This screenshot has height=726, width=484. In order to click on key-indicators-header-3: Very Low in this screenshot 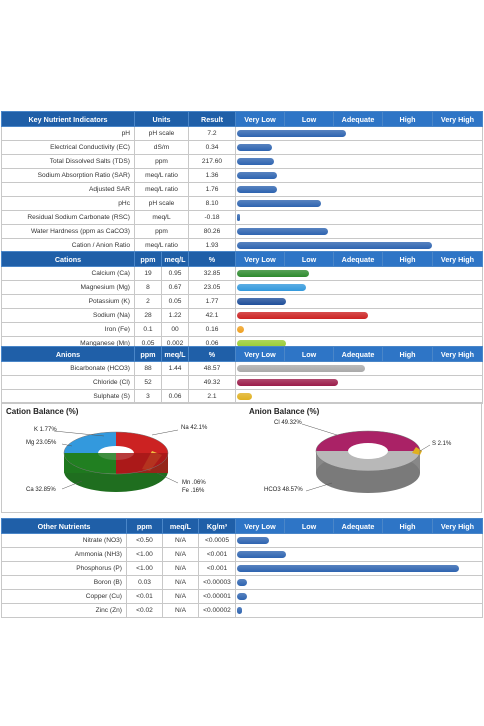, I will do `click(260, 119)`.